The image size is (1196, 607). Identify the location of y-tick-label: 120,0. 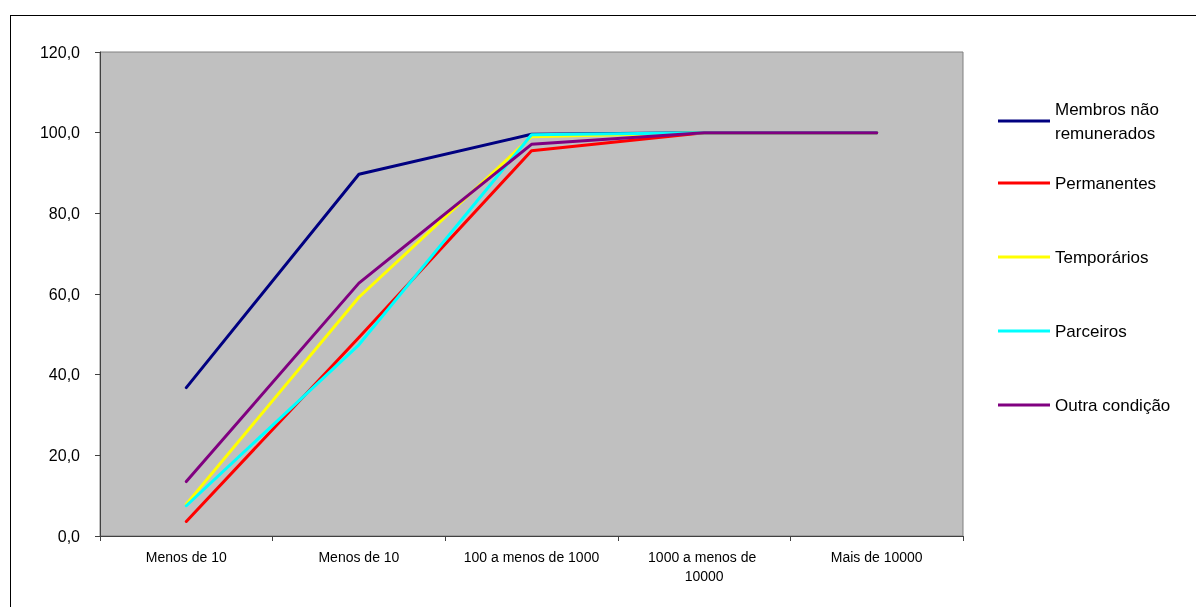
(60, 52).